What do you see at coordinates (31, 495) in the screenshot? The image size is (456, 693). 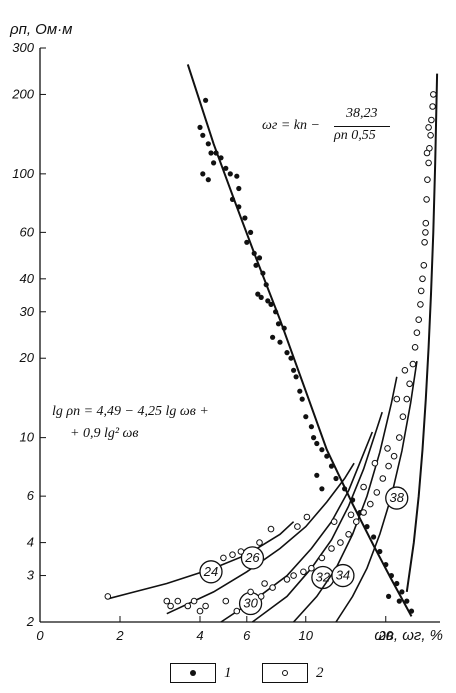 I see `y-tick-label-3: 6` at bounding box center [31, 495].